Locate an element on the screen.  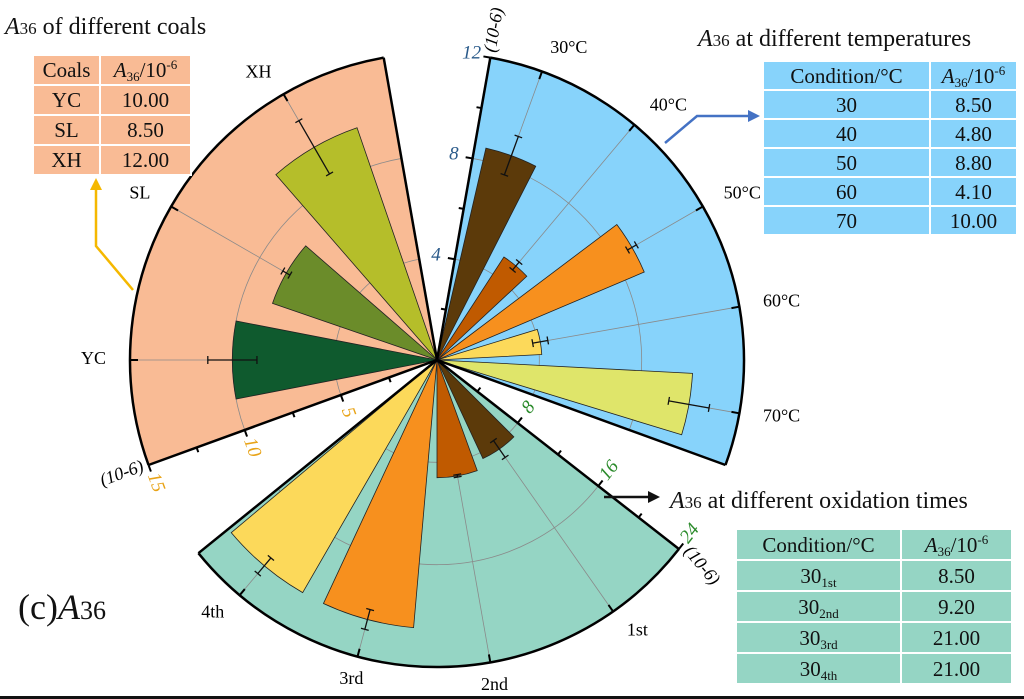
title-num: 36 is located at coordinates (721, 40).